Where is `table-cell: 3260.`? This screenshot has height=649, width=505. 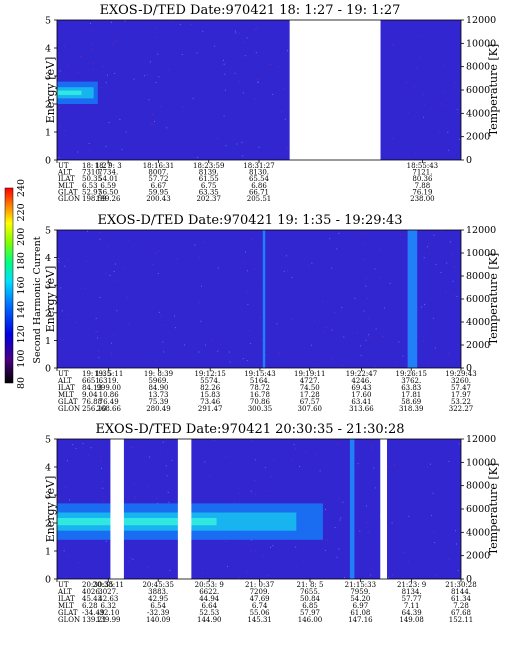
table-cell: 3260. is located at coordinates (461, 381).